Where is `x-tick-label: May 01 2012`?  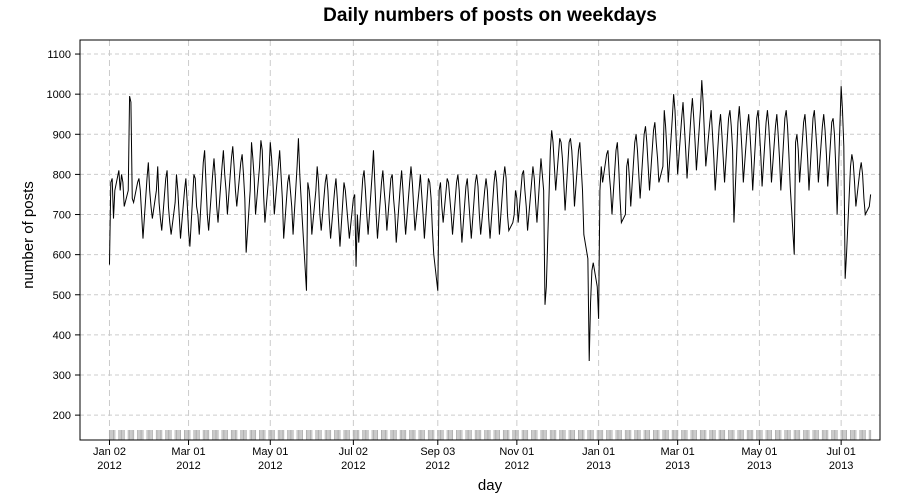 x-tick-label: May 01 2012 is located at coordinates (270, 459).